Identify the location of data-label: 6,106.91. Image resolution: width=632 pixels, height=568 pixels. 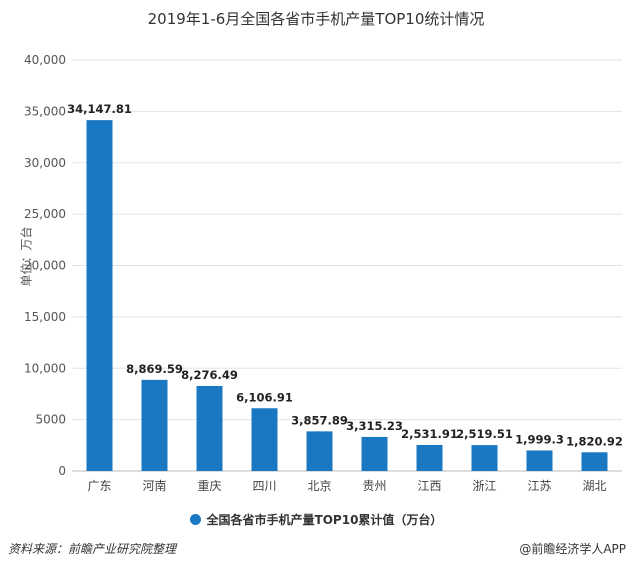
(264, 397).